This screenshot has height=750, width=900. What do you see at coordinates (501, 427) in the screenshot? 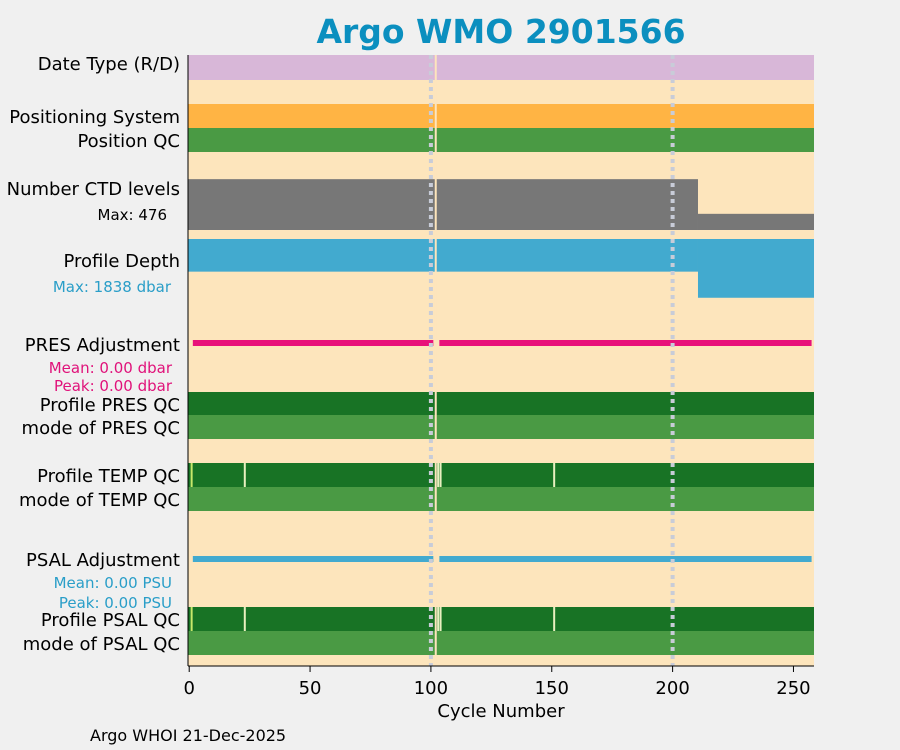
I see `mode_pres_qc-band` at bounding box center [501, 427].